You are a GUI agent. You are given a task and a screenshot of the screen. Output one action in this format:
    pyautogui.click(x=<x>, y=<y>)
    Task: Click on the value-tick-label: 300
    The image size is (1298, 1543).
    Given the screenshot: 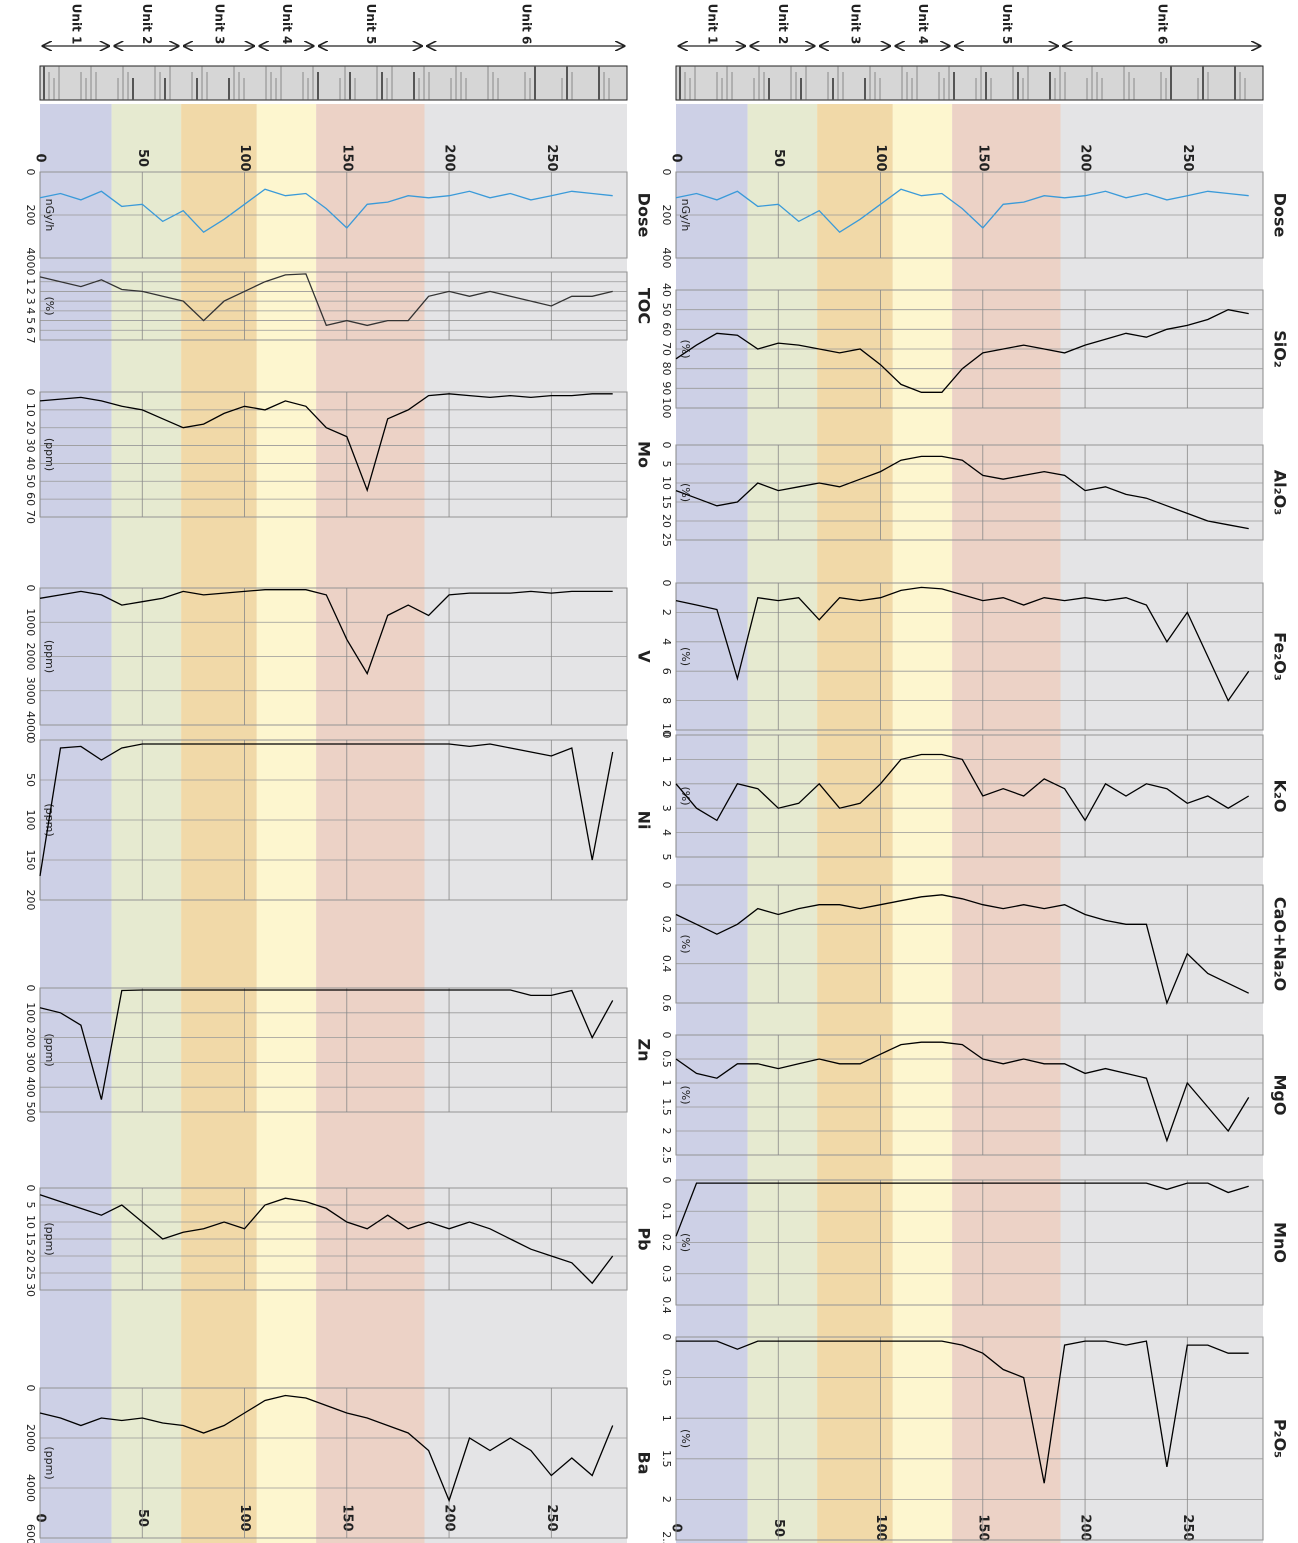 What is the action you would take?
    pyautogui.click(x=30, y=1062)
    